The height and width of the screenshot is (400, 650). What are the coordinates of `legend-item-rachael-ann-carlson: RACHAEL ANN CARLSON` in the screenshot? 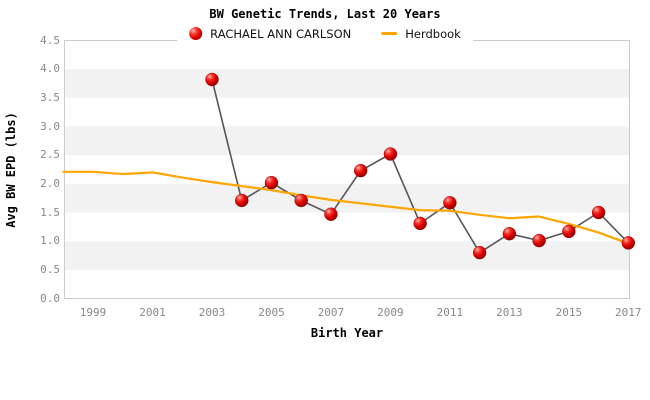 It's located at (270, 34).